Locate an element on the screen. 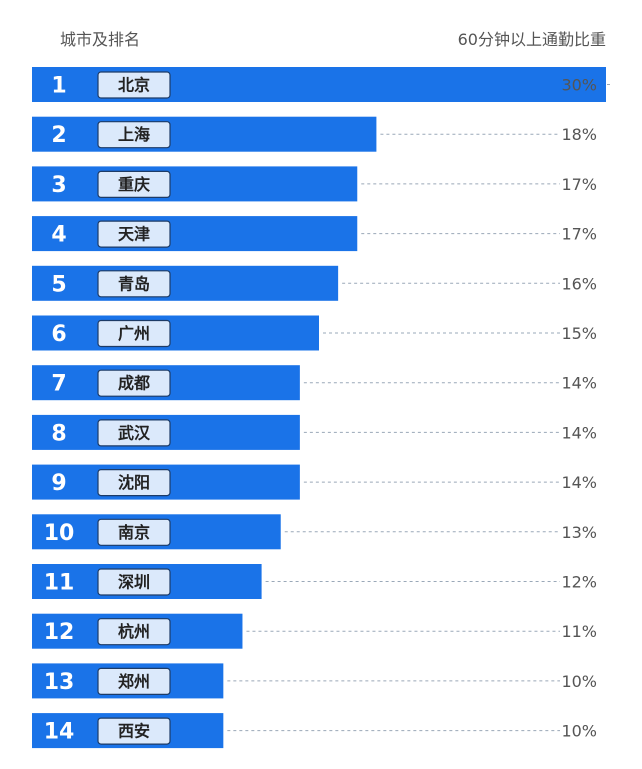  rank-label: 6 is located at coordinates (58, 334).